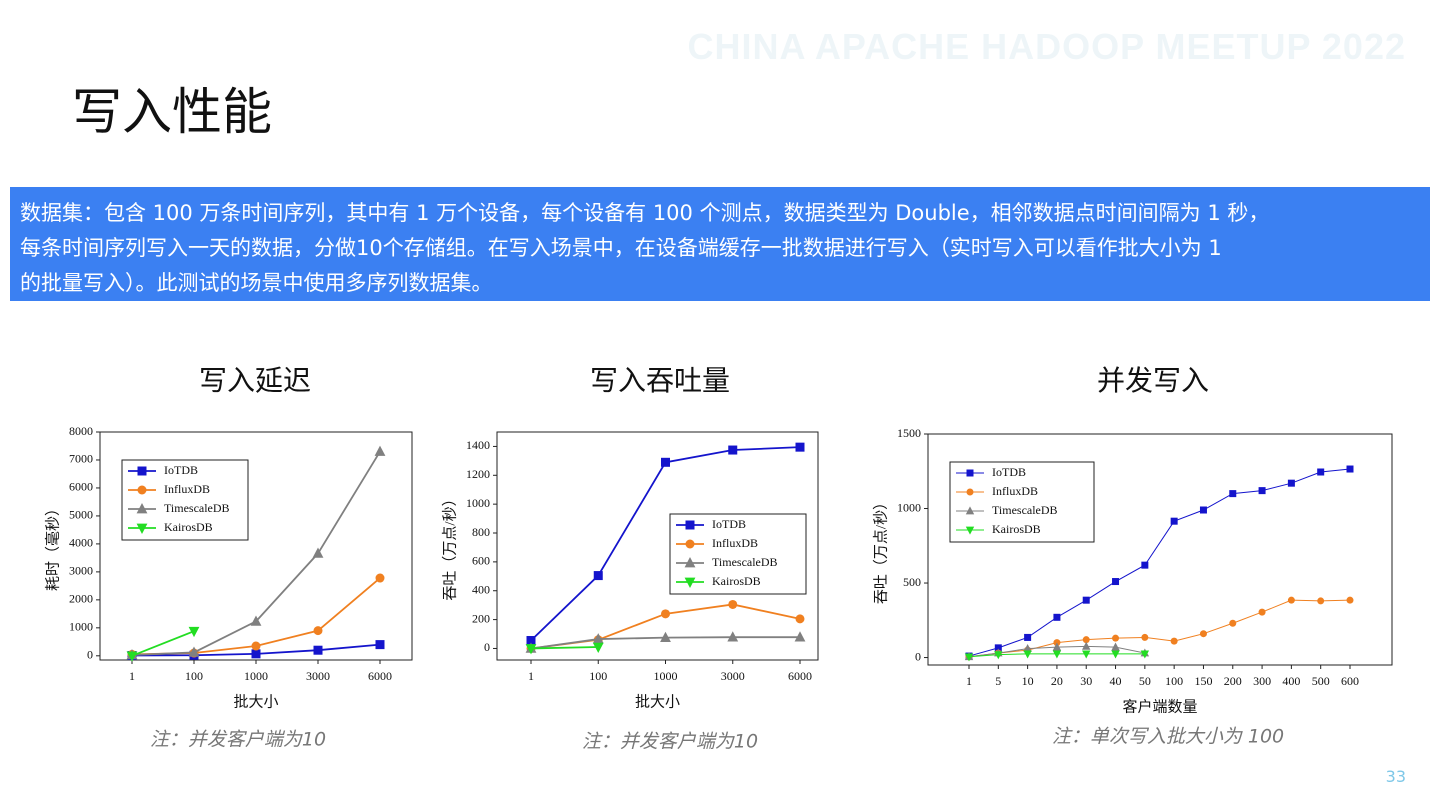  I want to click on x-tick-label: 600, so click(1350, 681).